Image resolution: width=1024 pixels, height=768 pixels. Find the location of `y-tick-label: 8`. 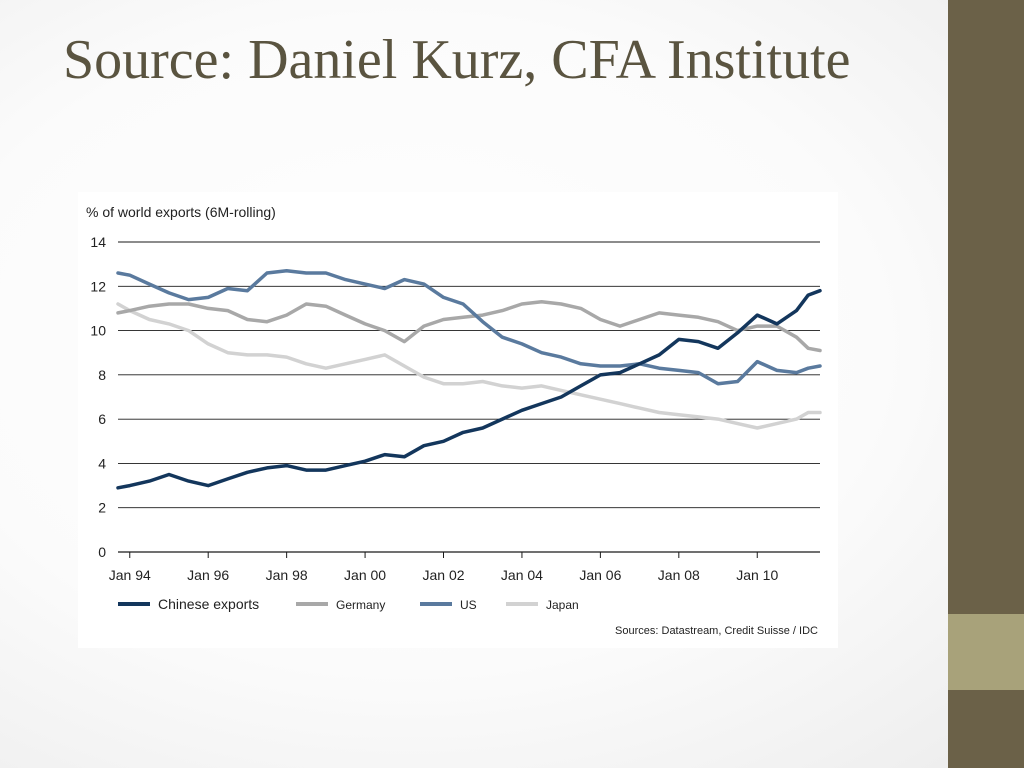

y-tick-label: 8 is located at coordinates (102, 375).